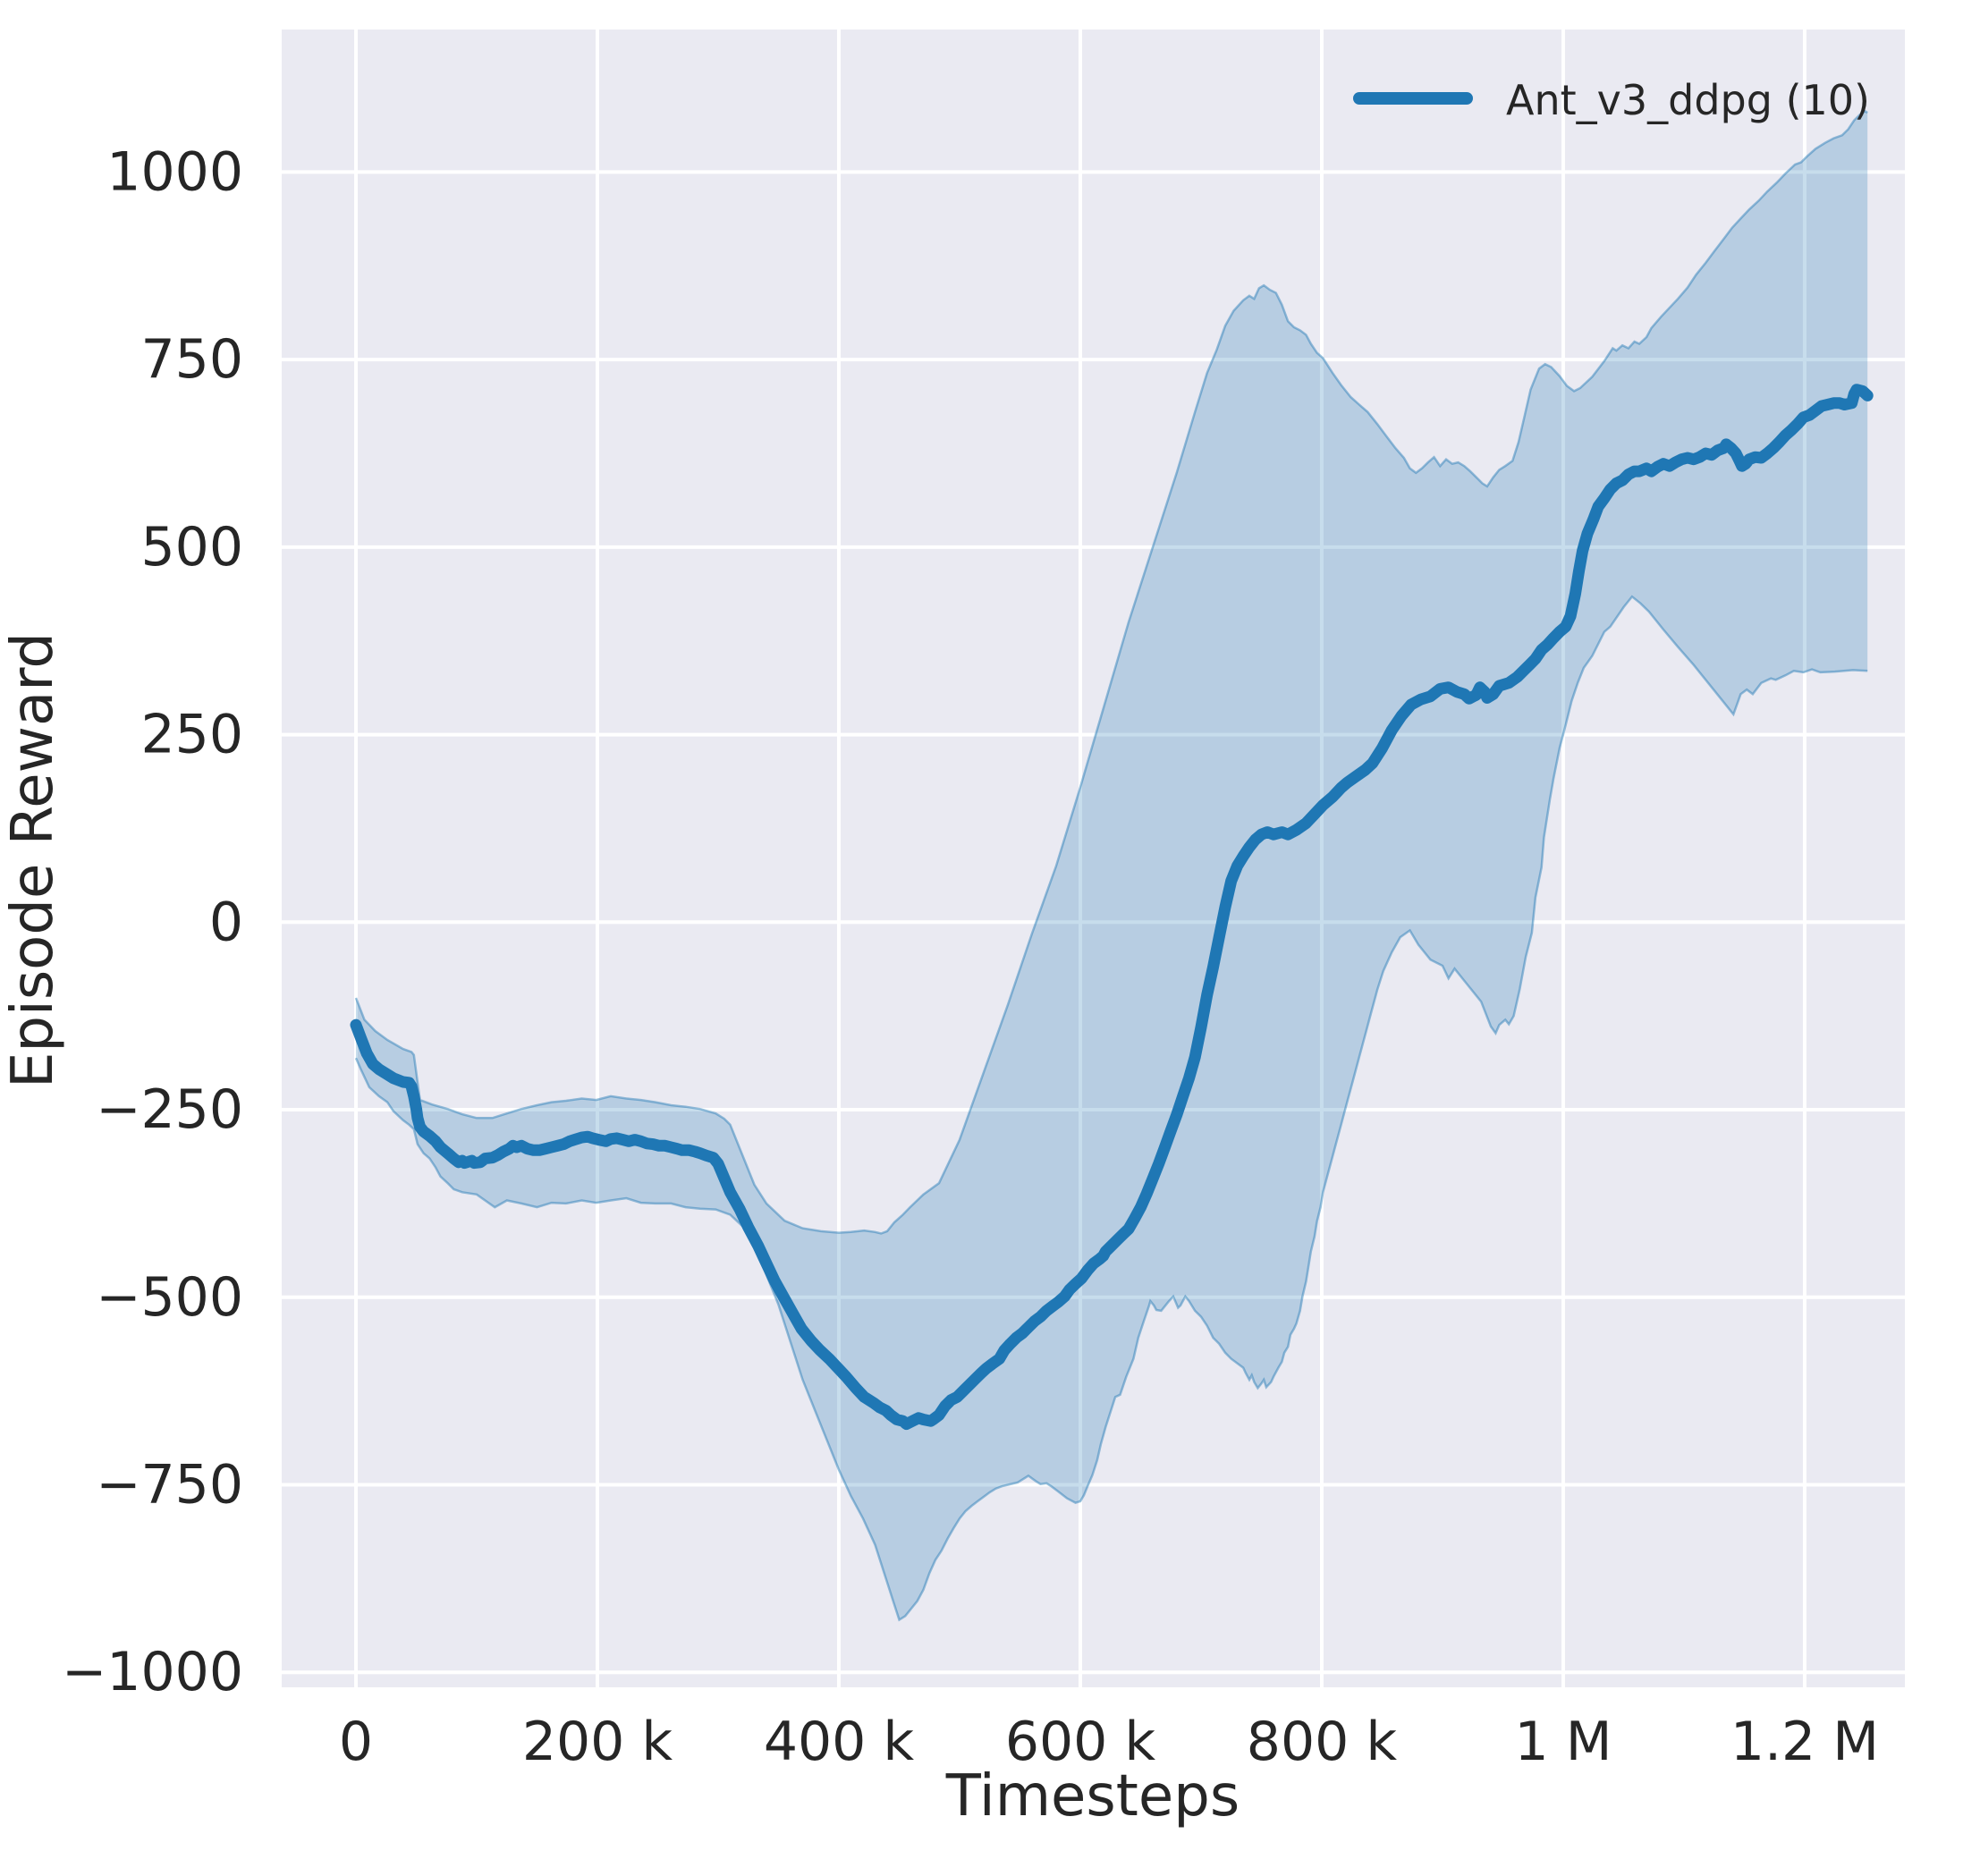 The image size is (1980, 1876). What do you see at coordinates (191, 547) in the screenshot?
I see `y-tick-label: 500` at bounding box center [191, 547].